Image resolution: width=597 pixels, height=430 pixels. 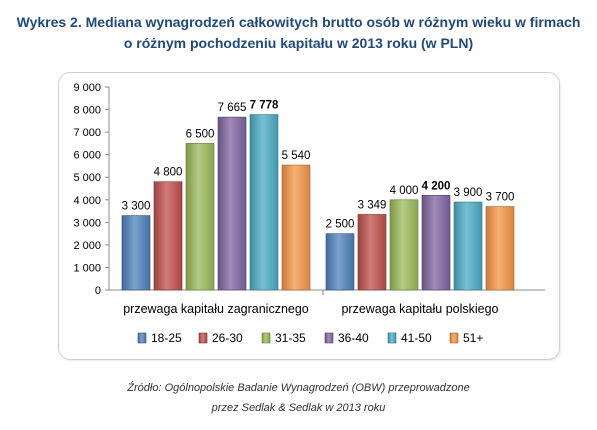 What do you see at coordinates (436, 186) in the screenshot?
I see `data-label: 4 200` at bounding box center [436, 186].